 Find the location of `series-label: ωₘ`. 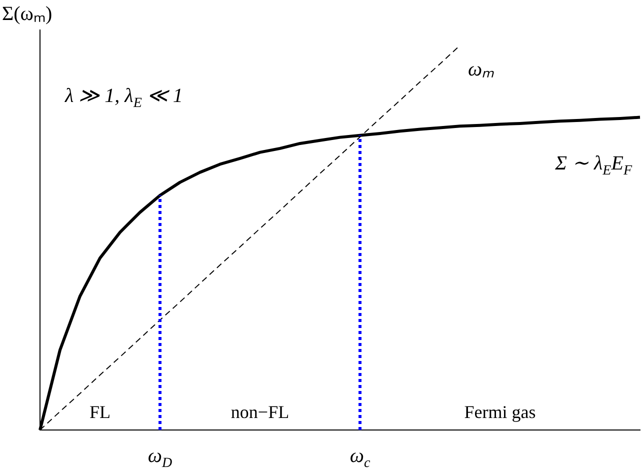

series-label: ωₘ is located at coordinates (481, 69).